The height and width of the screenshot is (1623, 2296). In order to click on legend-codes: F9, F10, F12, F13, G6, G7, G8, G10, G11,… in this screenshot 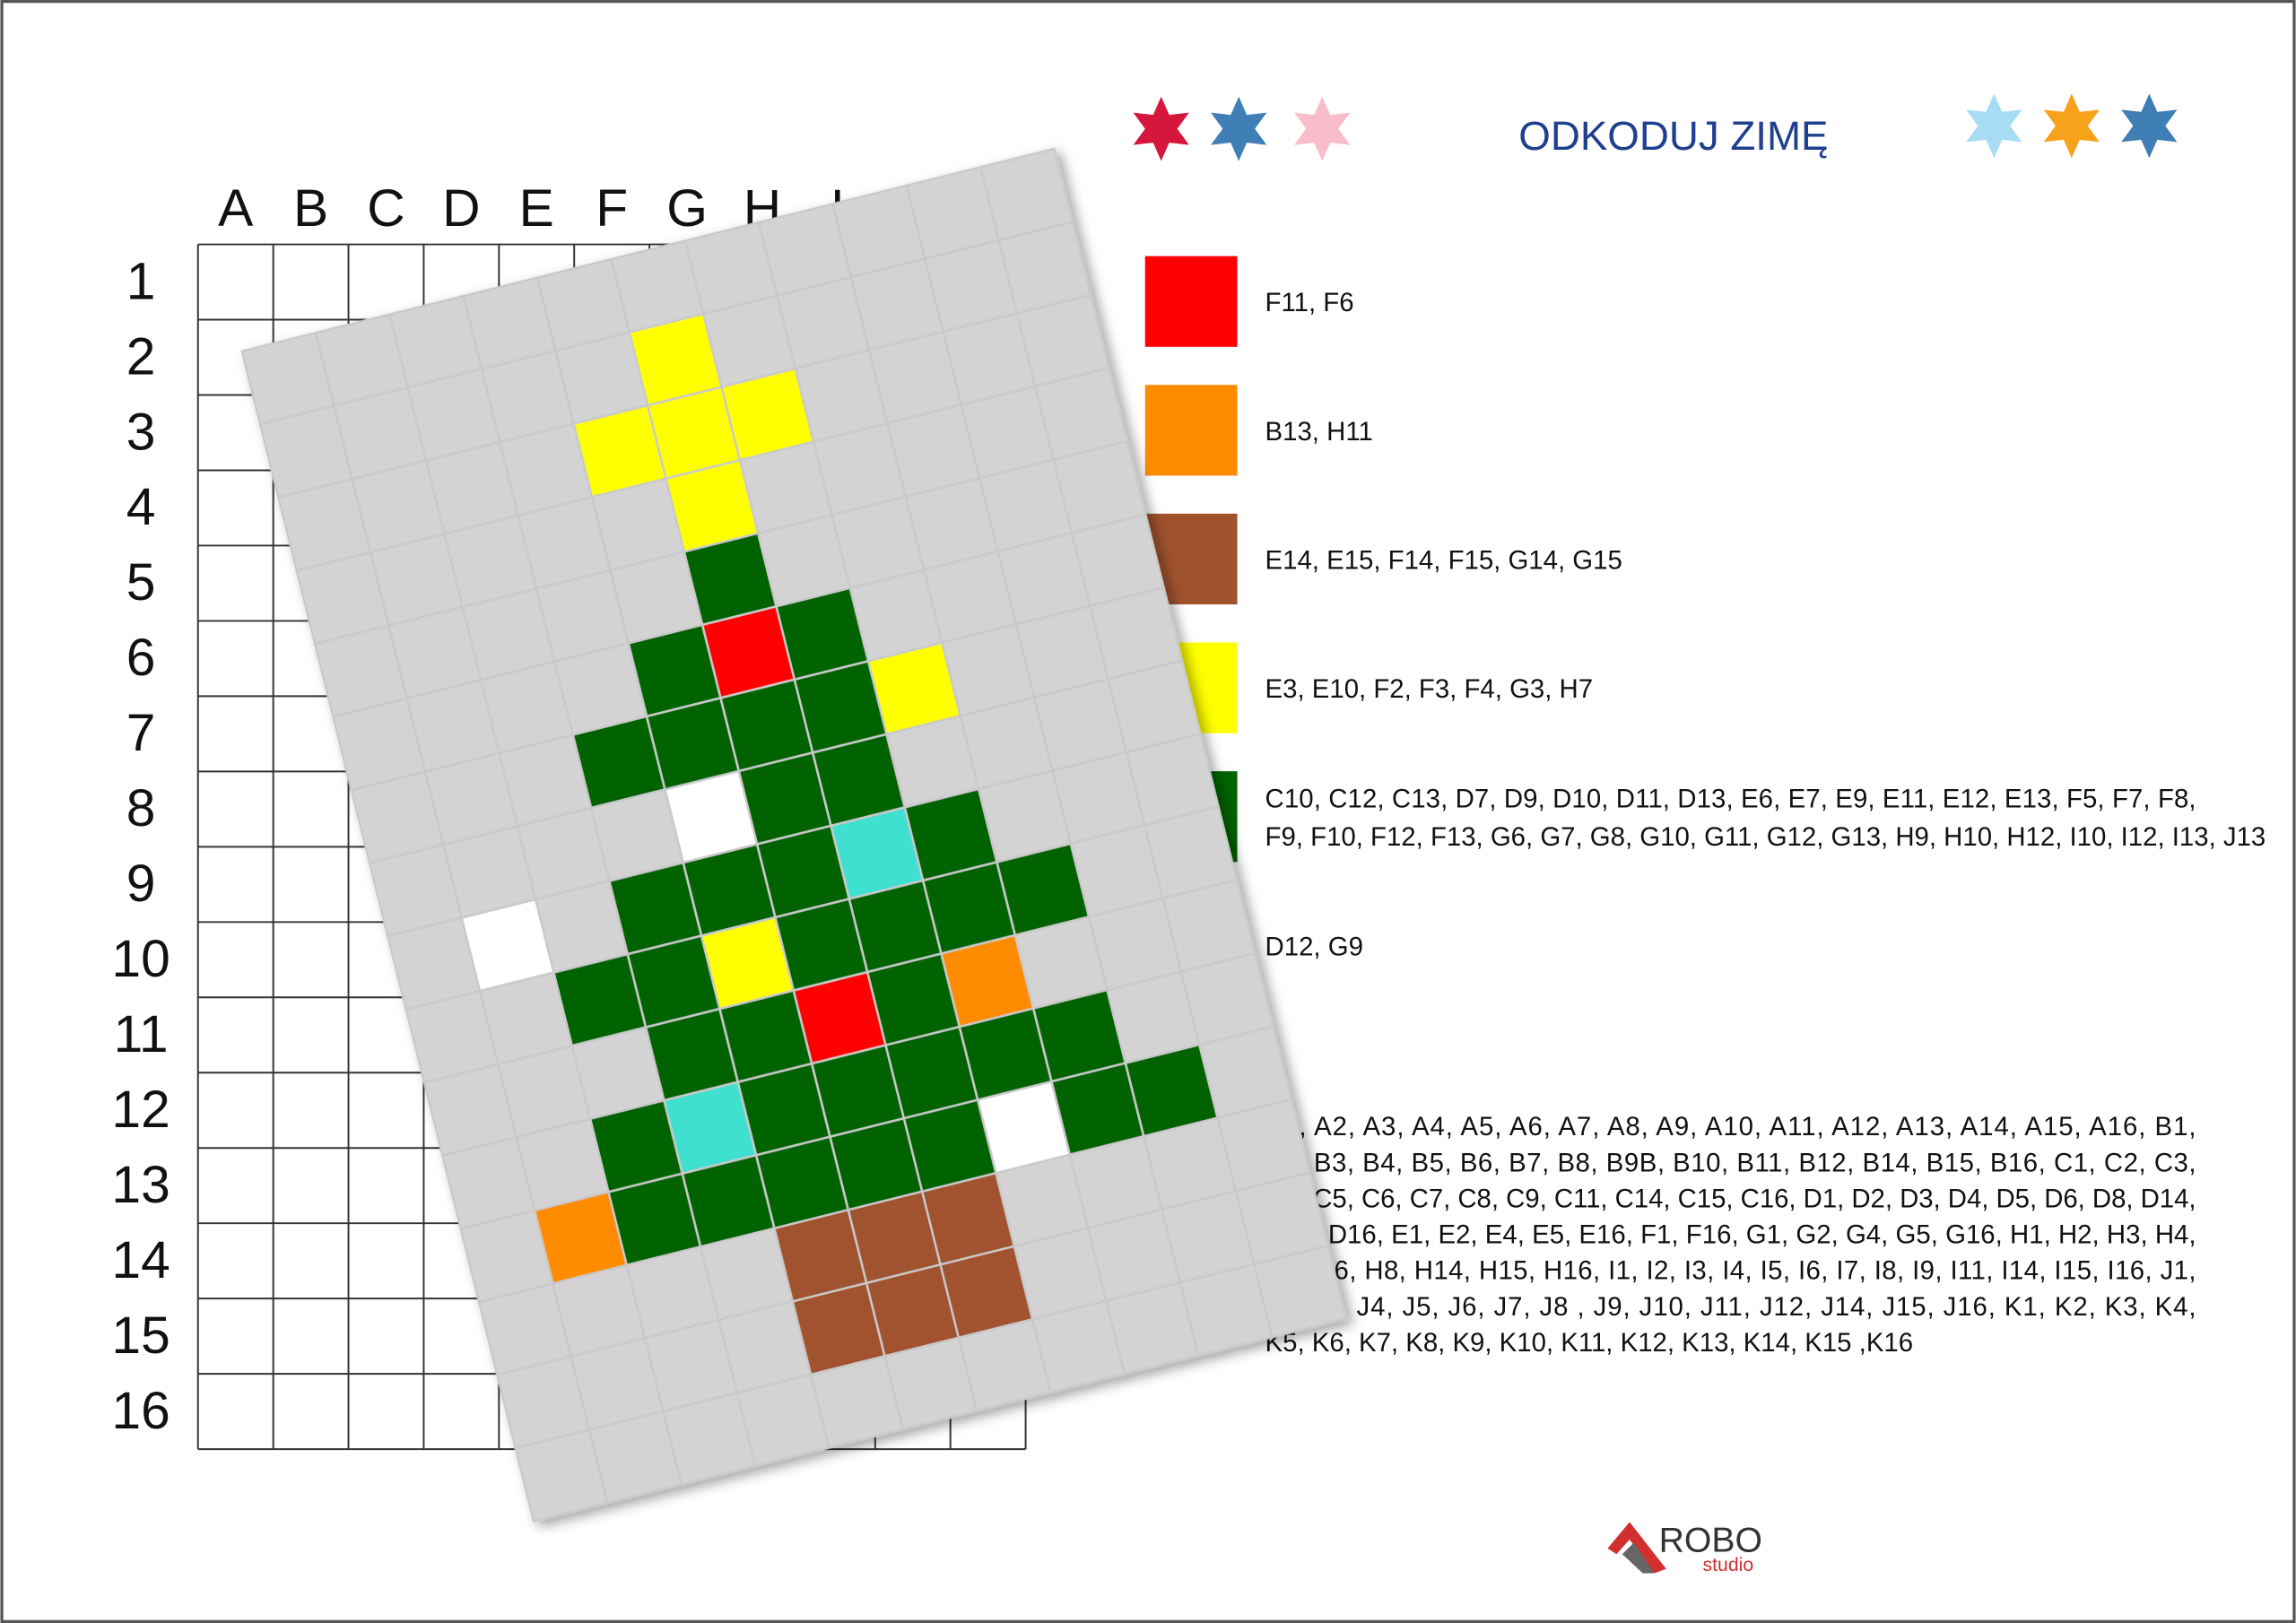, I will do `click(1765, 837)`.